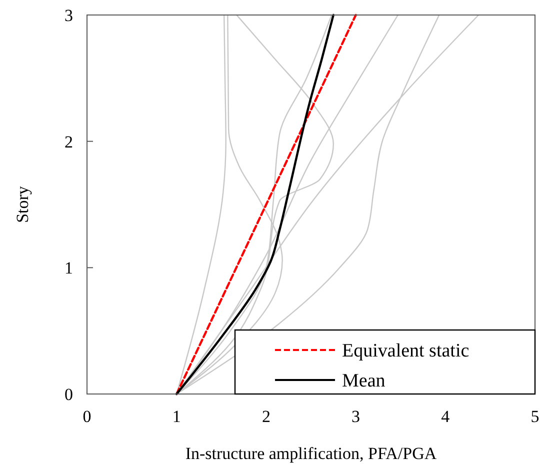  Describe the element at coordinates (406, 351) in the screenshot. I see `legend-label: Equivalent static` at that location.